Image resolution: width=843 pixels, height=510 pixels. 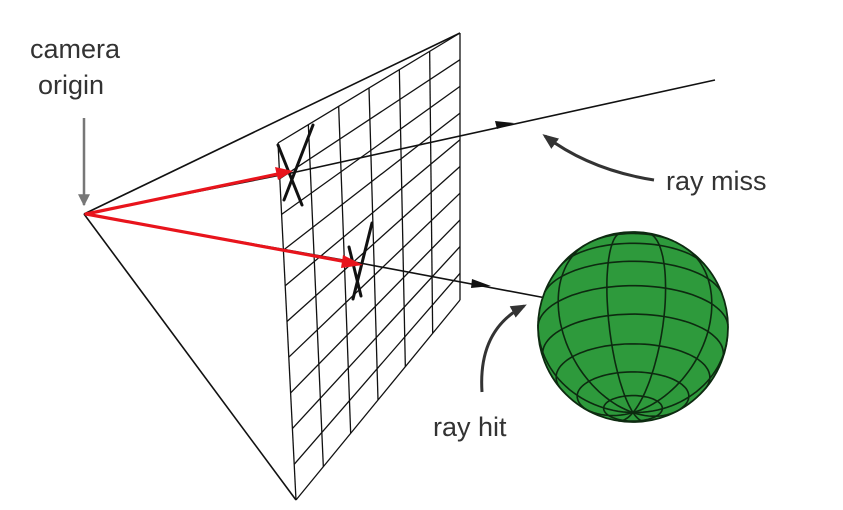 What do you see at coordinates (71, 85) in the screenshot?
I see `camera-origin-label-line2: origin` at bounding box center [71, 85].